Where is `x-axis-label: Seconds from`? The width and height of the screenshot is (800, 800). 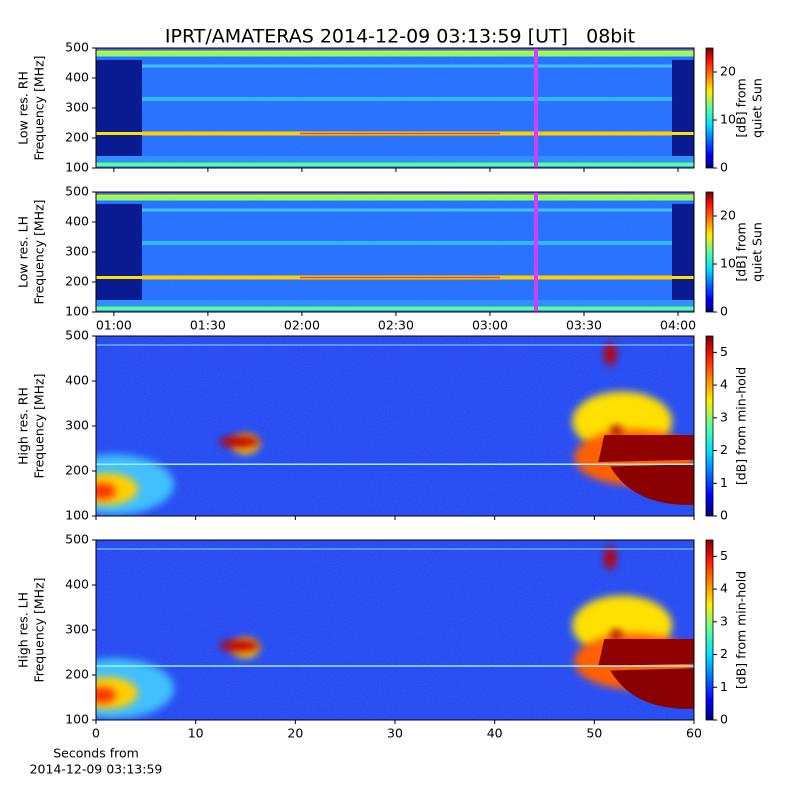
x-axis-label: Seconds from is located at coordinates (96, 753).